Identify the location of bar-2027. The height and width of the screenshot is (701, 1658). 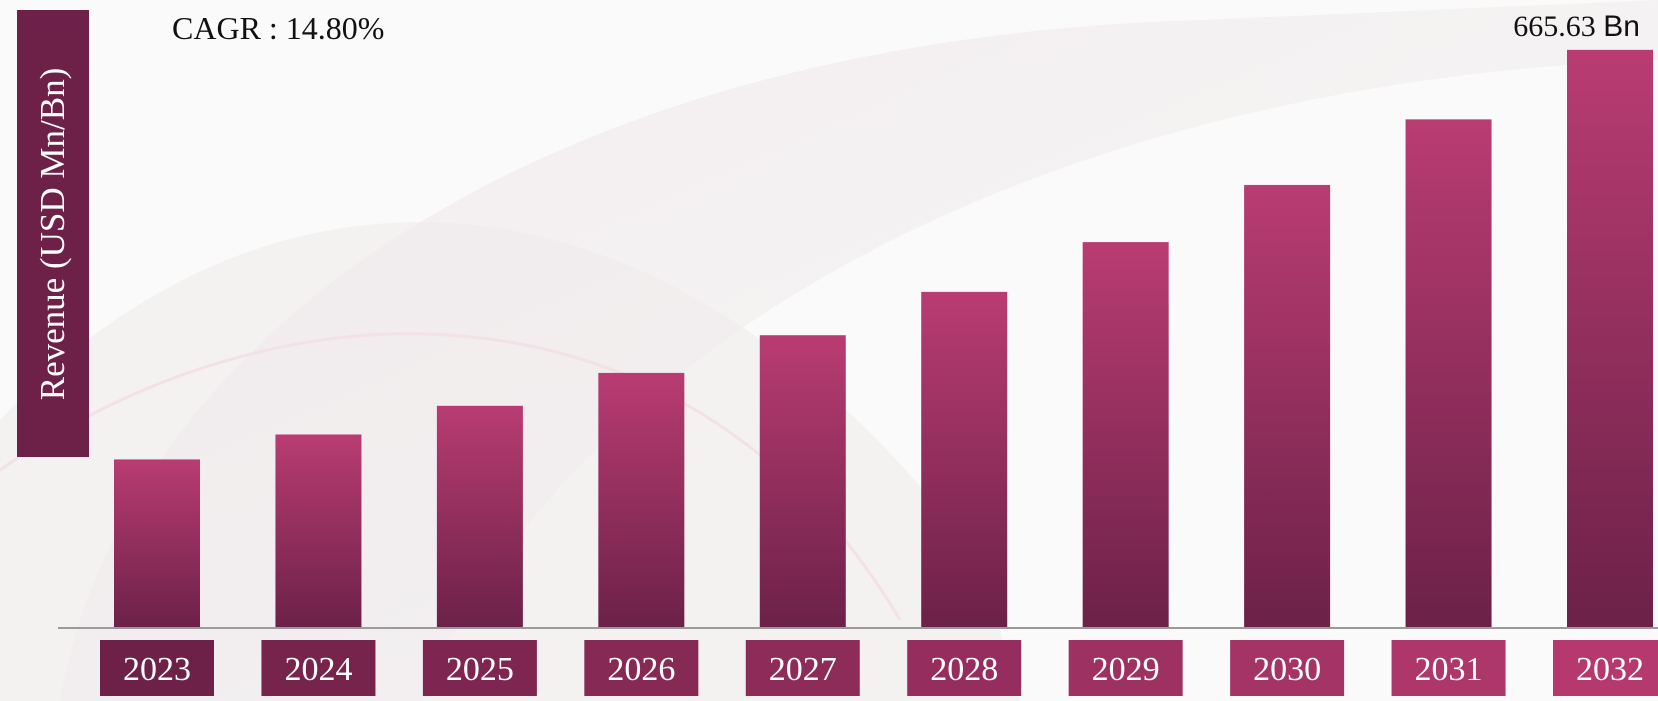
(802, 481).